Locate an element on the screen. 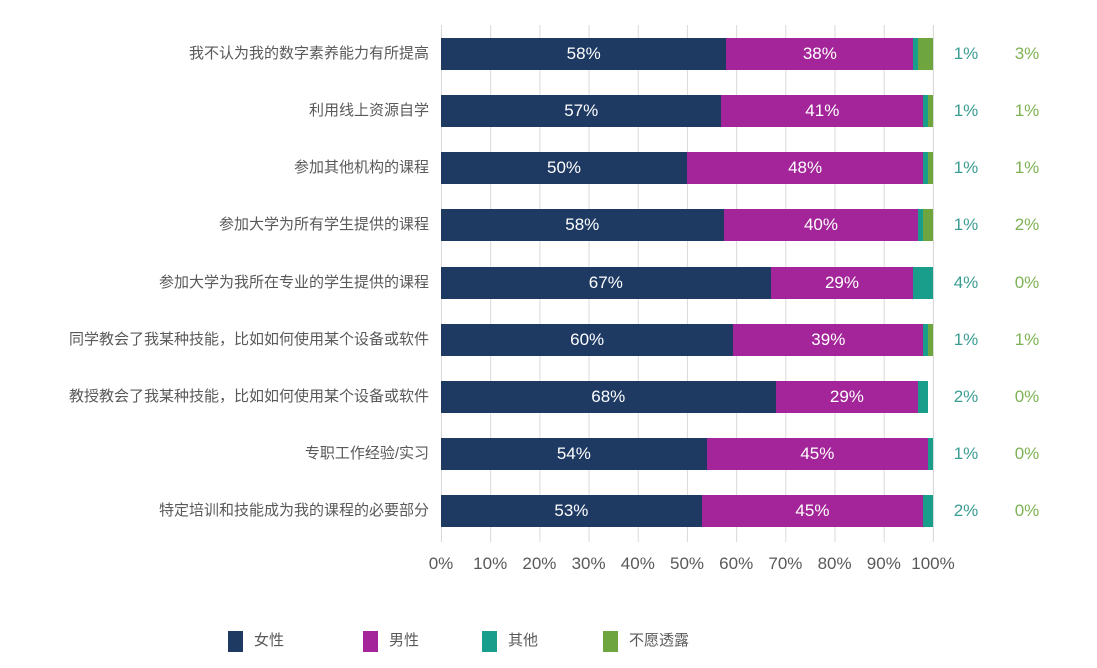  bar-value-label: 57% is located at coordinates (581, 111).